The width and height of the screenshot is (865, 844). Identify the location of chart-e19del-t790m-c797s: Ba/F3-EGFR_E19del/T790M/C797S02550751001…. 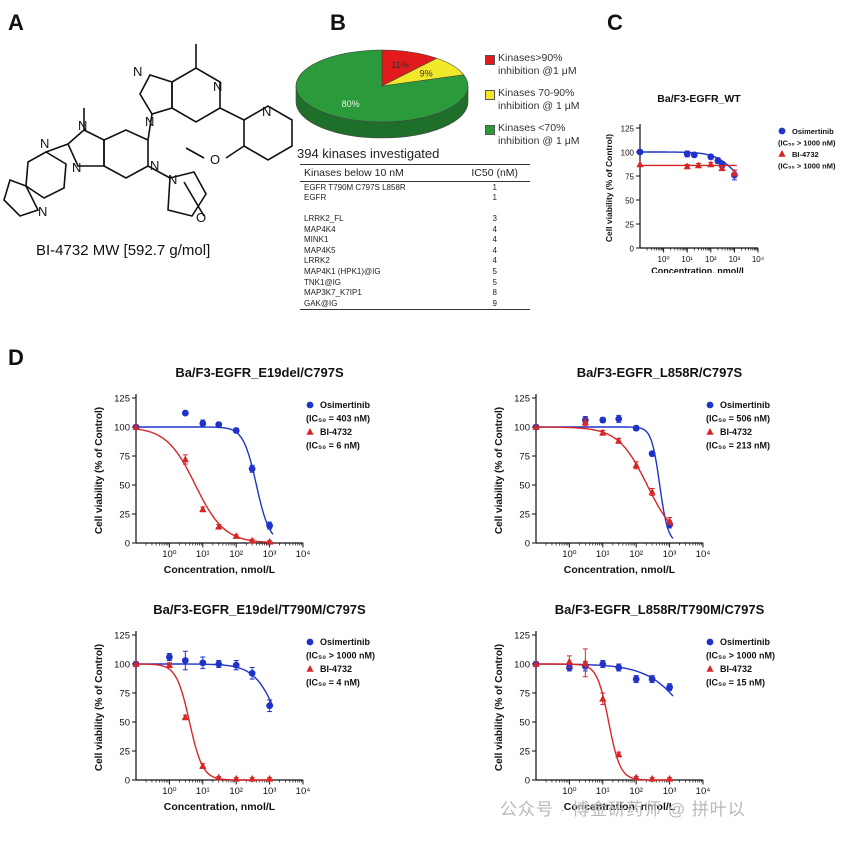
(253, 709).